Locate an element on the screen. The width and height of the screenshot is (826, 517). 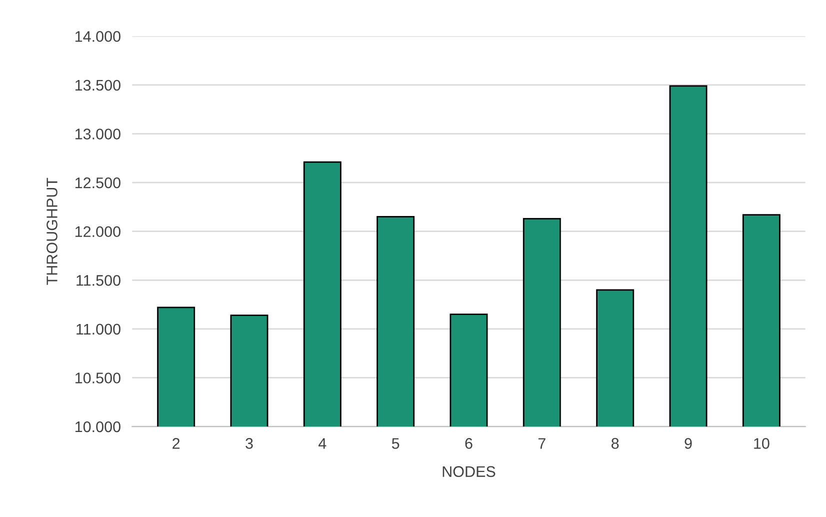
x-tick-label: 4 is located at coordinates (322, 443).